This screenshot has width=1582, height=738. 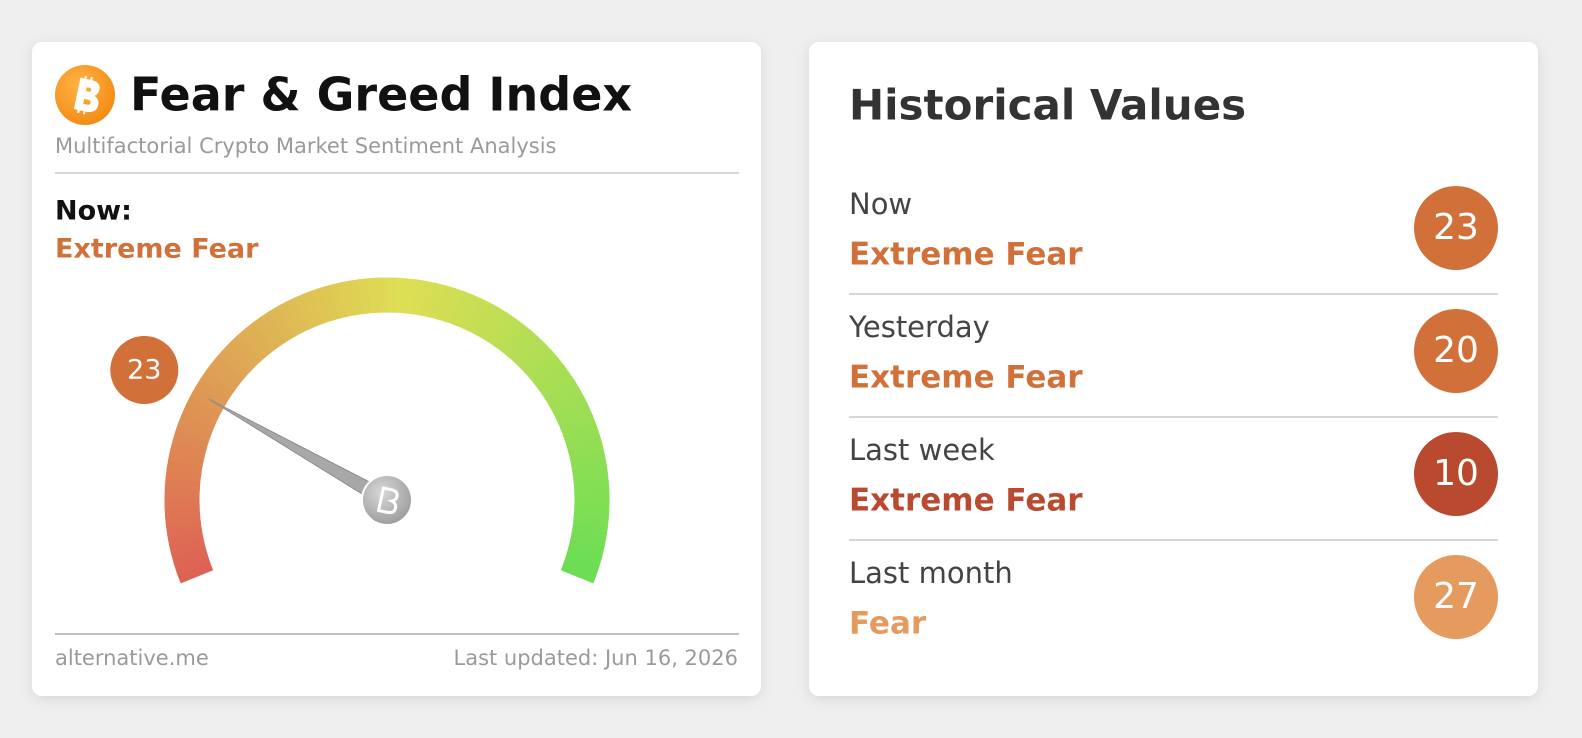 I want to click on row-label: Last week, so click(x=922, y=450).